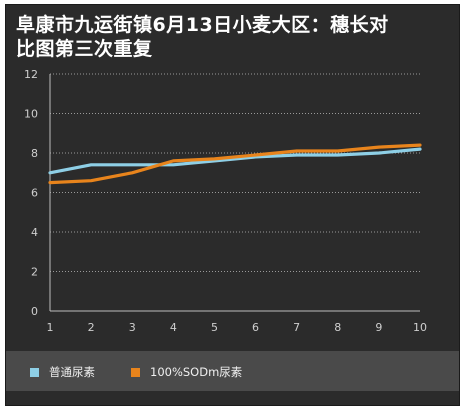 This screenshot has width=466, height=412. What do you see at coordinates (420, 327) in the screenshot?
I see `x-tick-label-9: 10` at bounding box center [420, 327].